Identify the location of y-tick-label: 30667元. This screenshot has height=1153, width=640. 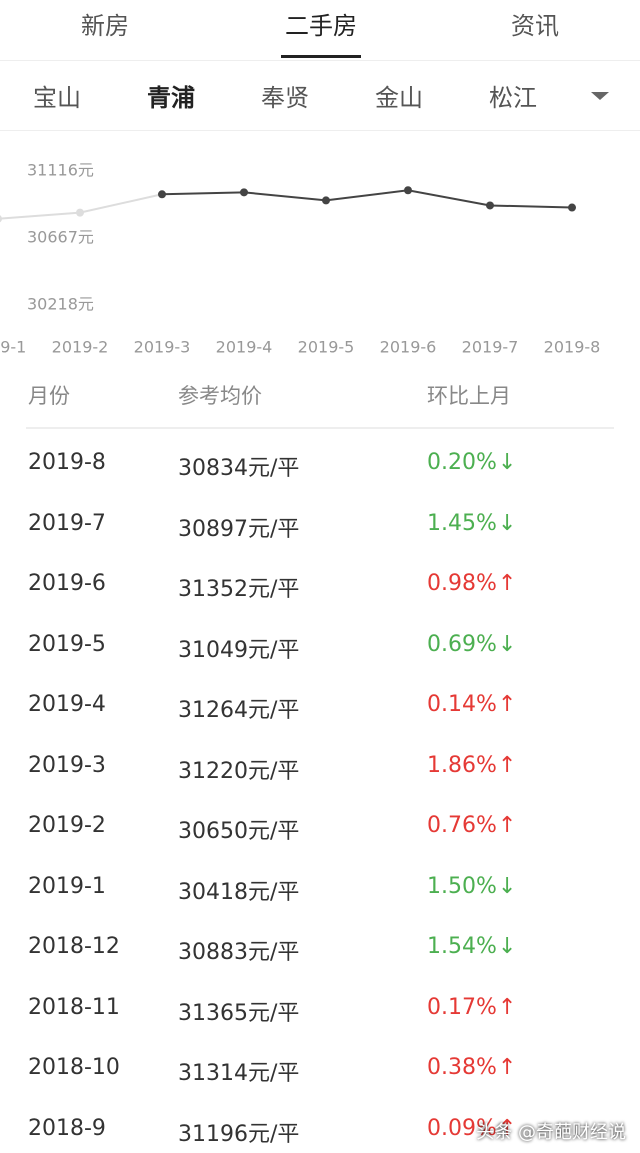
(60, 237).